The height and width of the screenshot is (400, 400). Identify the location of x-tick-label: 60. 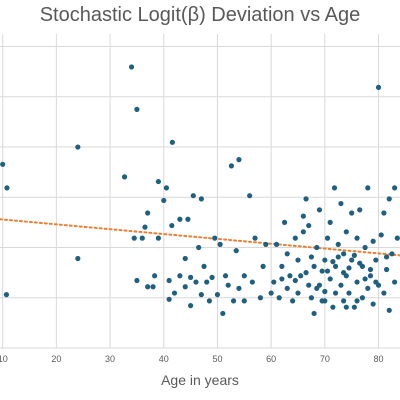
(271, 359).